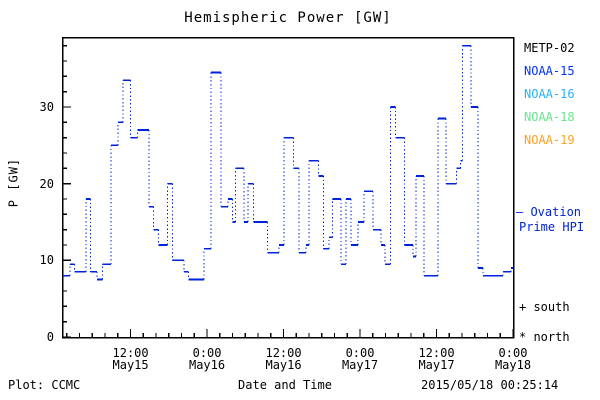 This screenshot has height=400, width=600. Describe the element at coordinates (490, 385) in the screenshot. I see `plot-timestamp: 2015/05/18 00:25:14` at that location.